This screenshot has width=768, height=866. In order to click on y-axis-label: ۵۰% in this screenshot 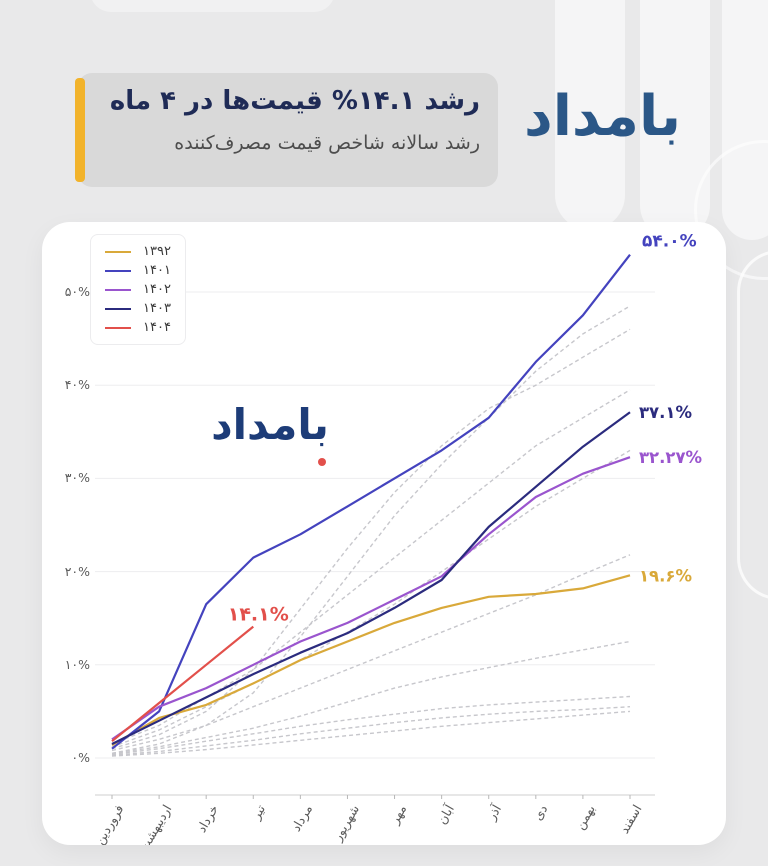, I will do `click(77, 291)`.